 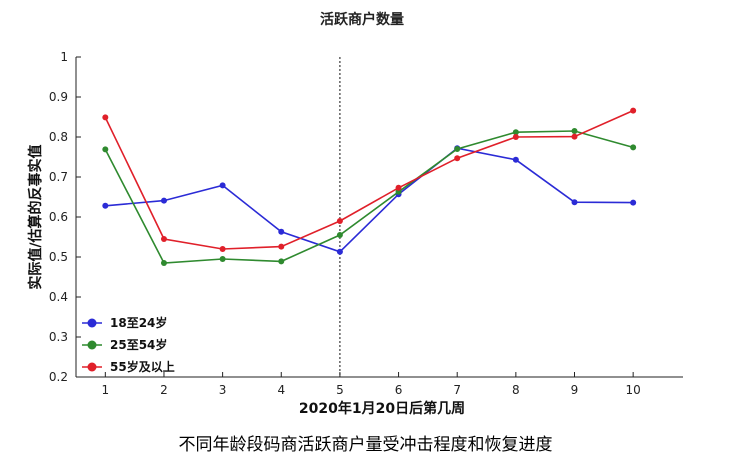 What do you see at coordinates (58, 217) in the screenshot?
I see `y-tick-label: 0.6` at bounding box center [58, 217].